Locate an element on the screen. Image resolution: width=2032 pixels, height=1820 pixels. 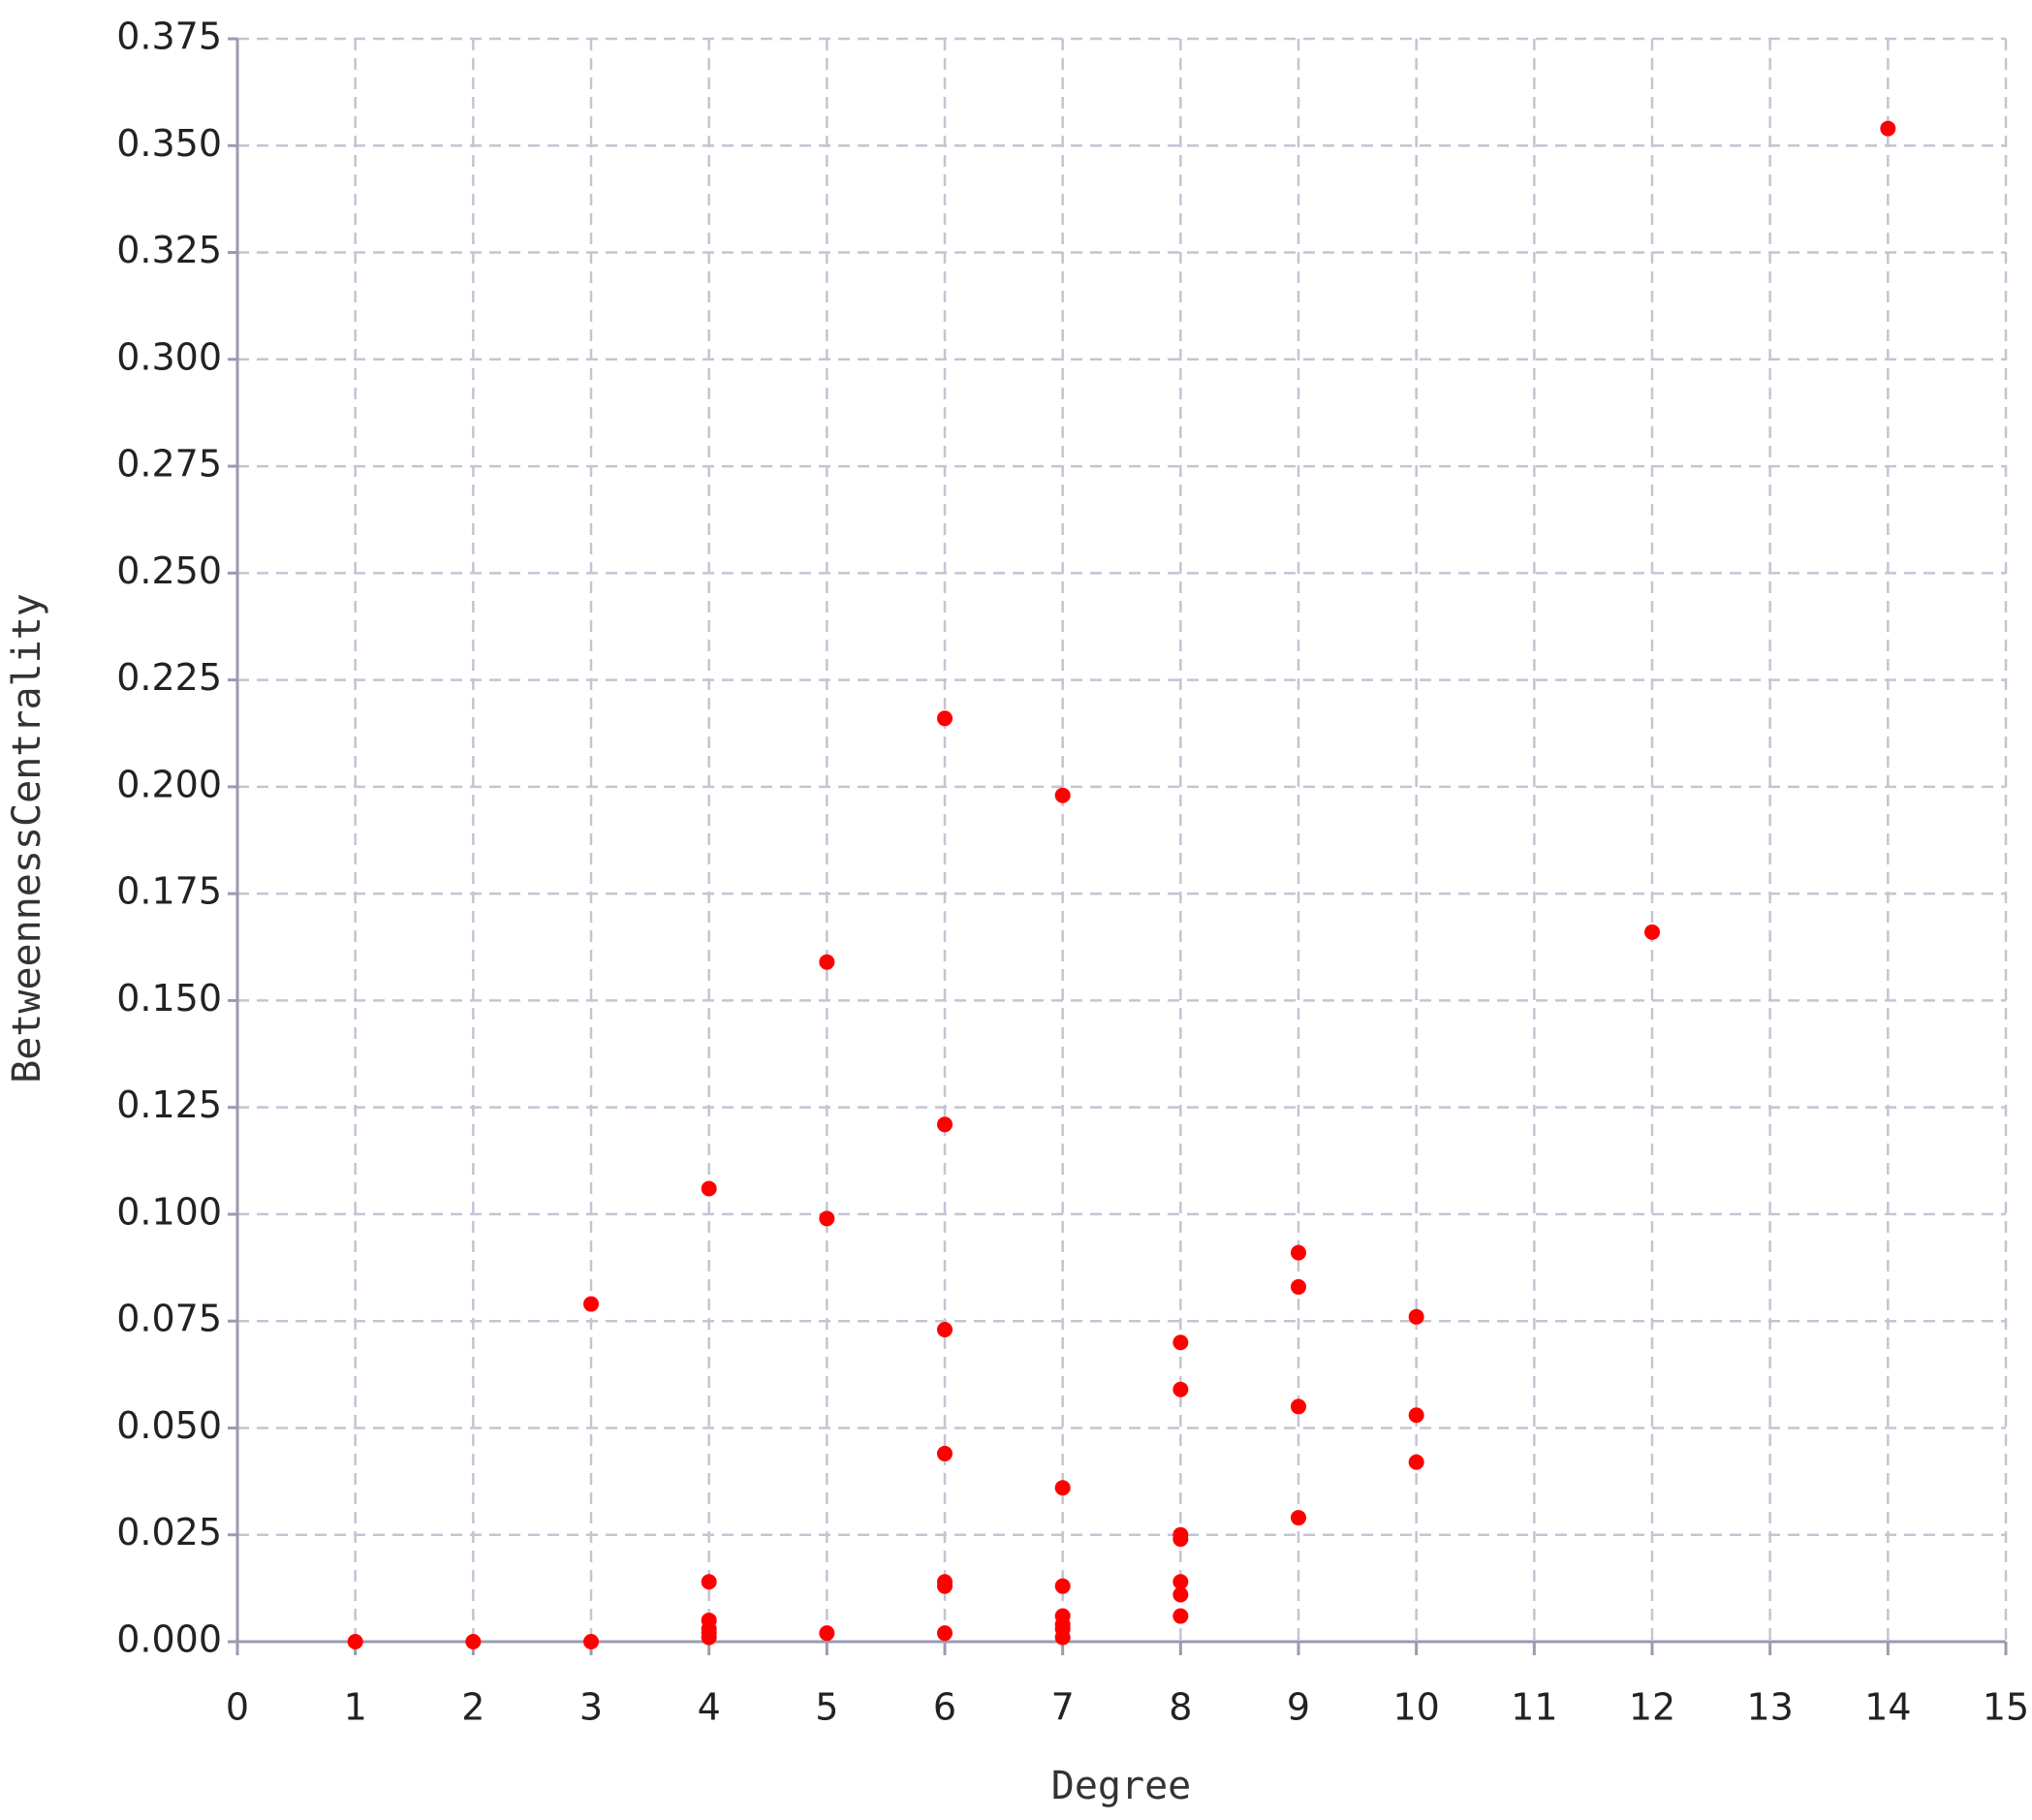
x-tick-label: 8 is located at coordinates (1180, 1707).